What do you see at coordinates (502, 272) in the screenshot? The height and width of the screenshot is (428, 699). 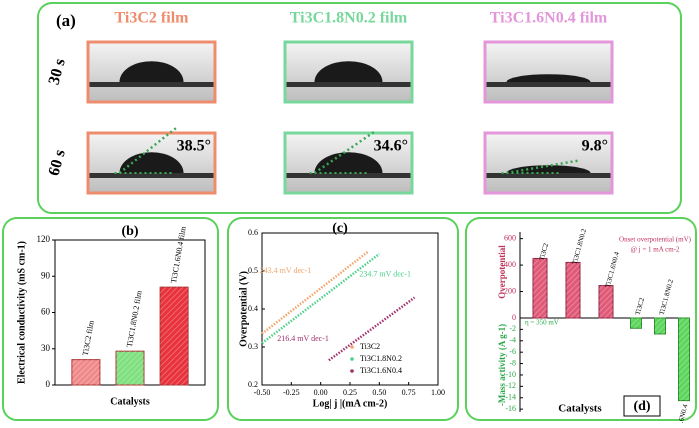 I see `axis-label: Overpotential` at bounding box center [502, 272].